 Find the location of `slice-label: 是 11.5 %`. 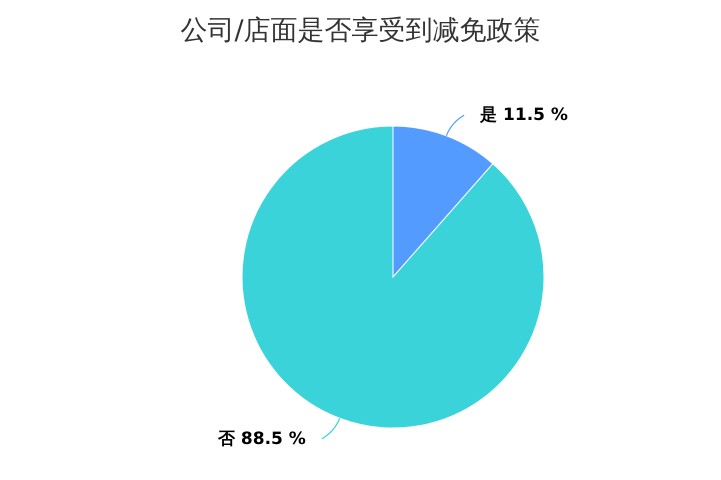

slice-label: 是 11.5 % is located at coordinates (523, 115).